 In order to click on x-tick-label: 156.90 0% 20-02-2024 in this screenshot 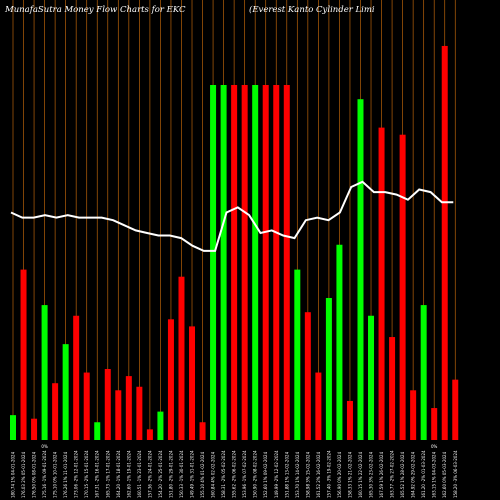, I will do `click(339, 474)`.